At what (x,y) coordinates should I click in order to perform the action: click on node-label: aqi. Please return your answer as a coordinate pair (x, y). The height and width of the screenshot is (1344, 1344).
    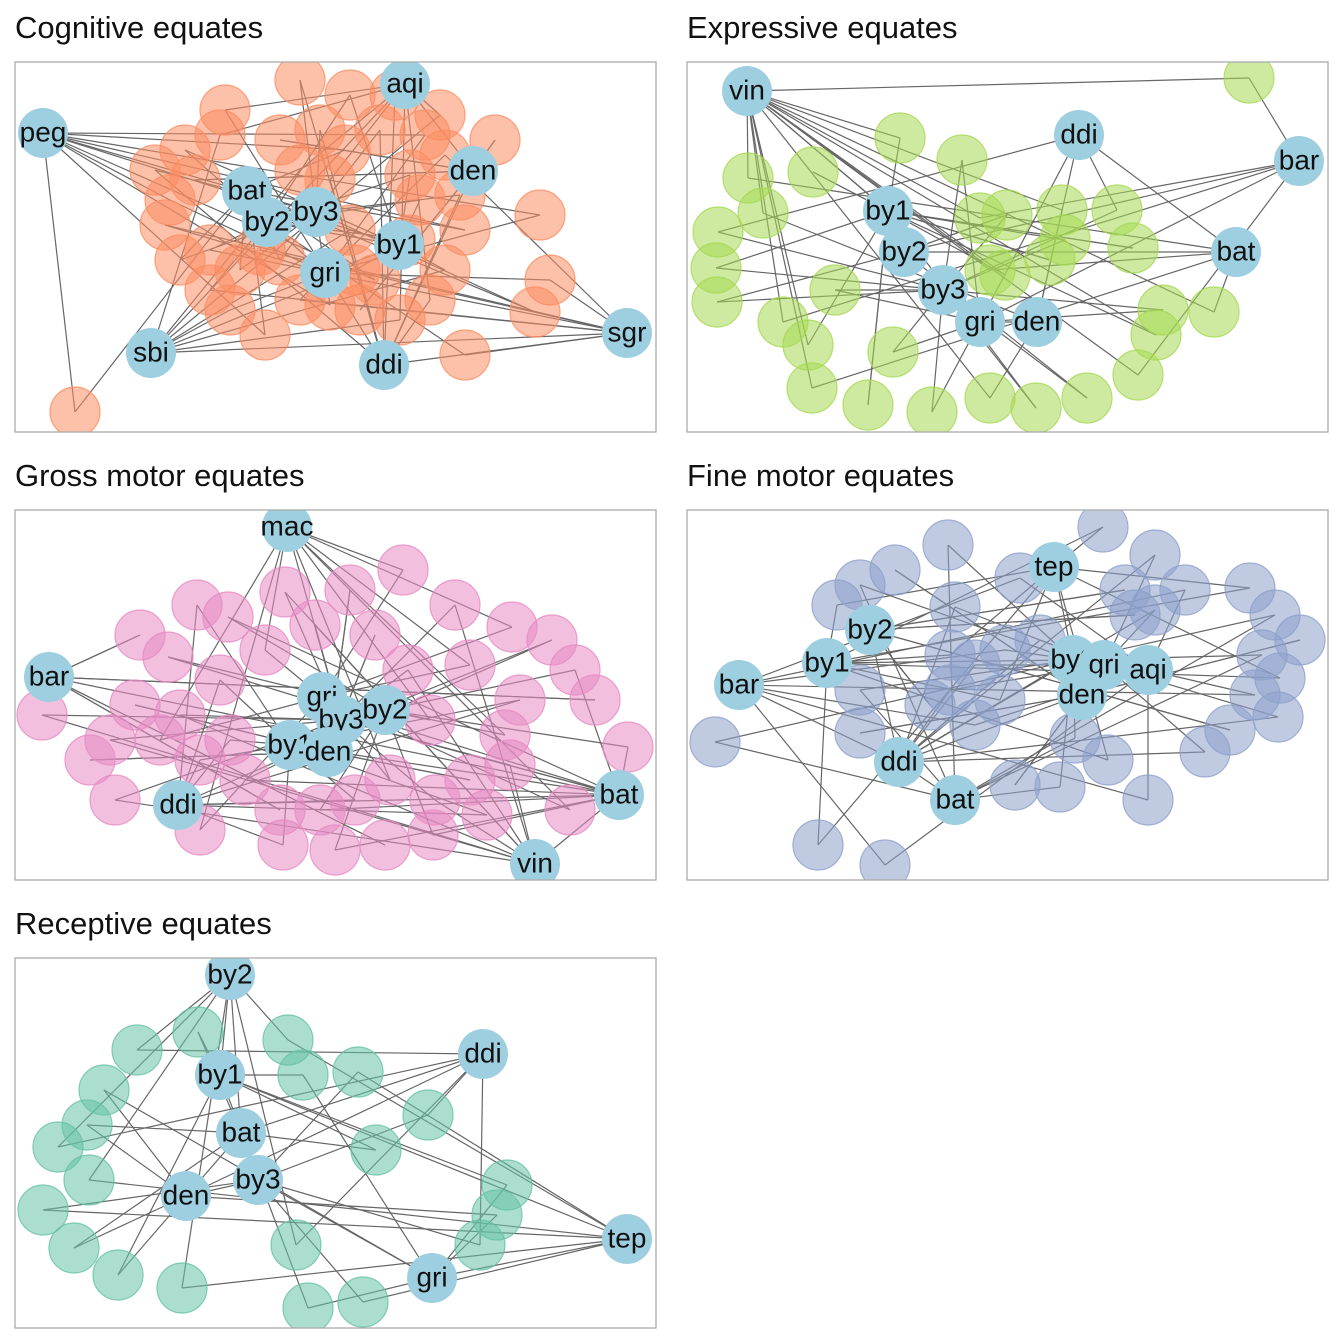
    Looking at the image, I should click on (404, 82).